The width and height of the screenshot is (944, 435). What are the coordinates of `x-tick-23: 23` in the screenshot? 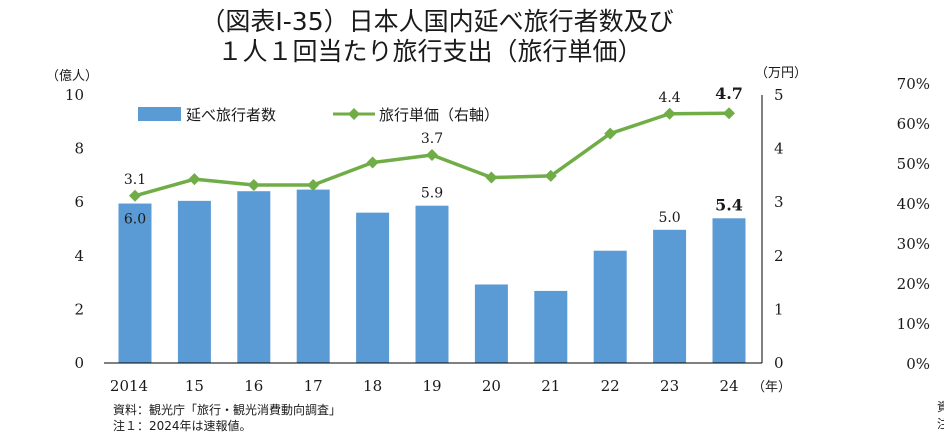 It's located at (669, 386).